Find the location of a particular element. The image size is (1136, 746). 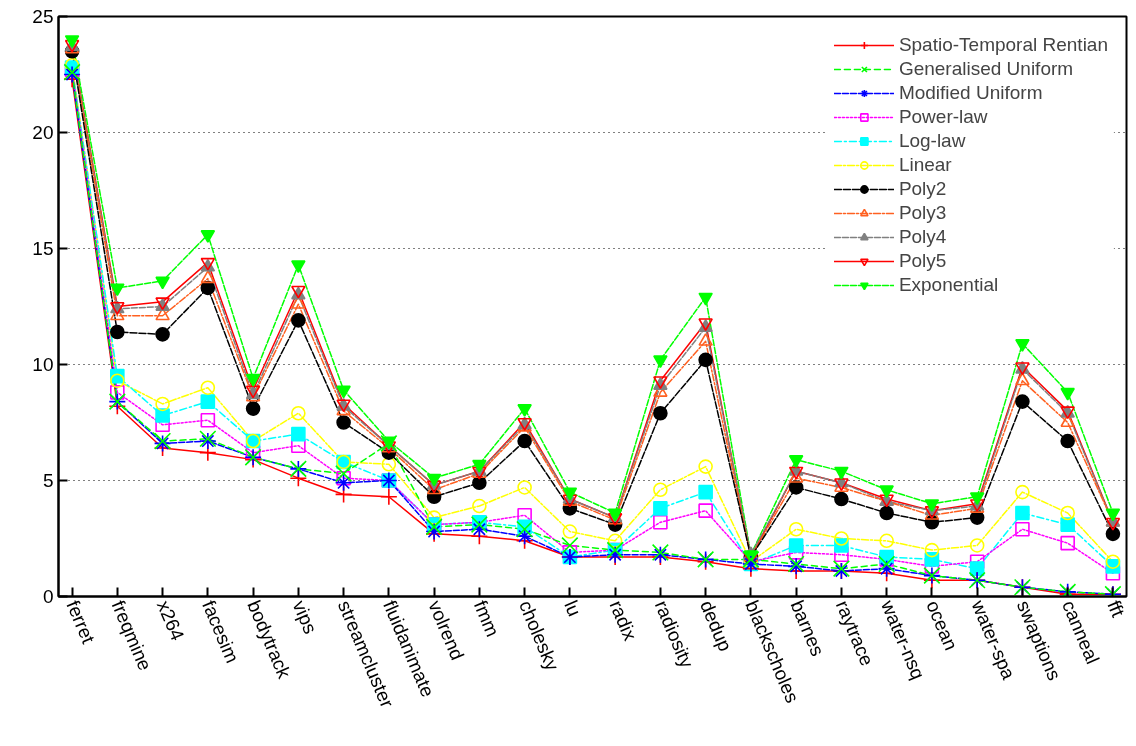

x-tick-label: fmm is located at coordinates (486, 618).